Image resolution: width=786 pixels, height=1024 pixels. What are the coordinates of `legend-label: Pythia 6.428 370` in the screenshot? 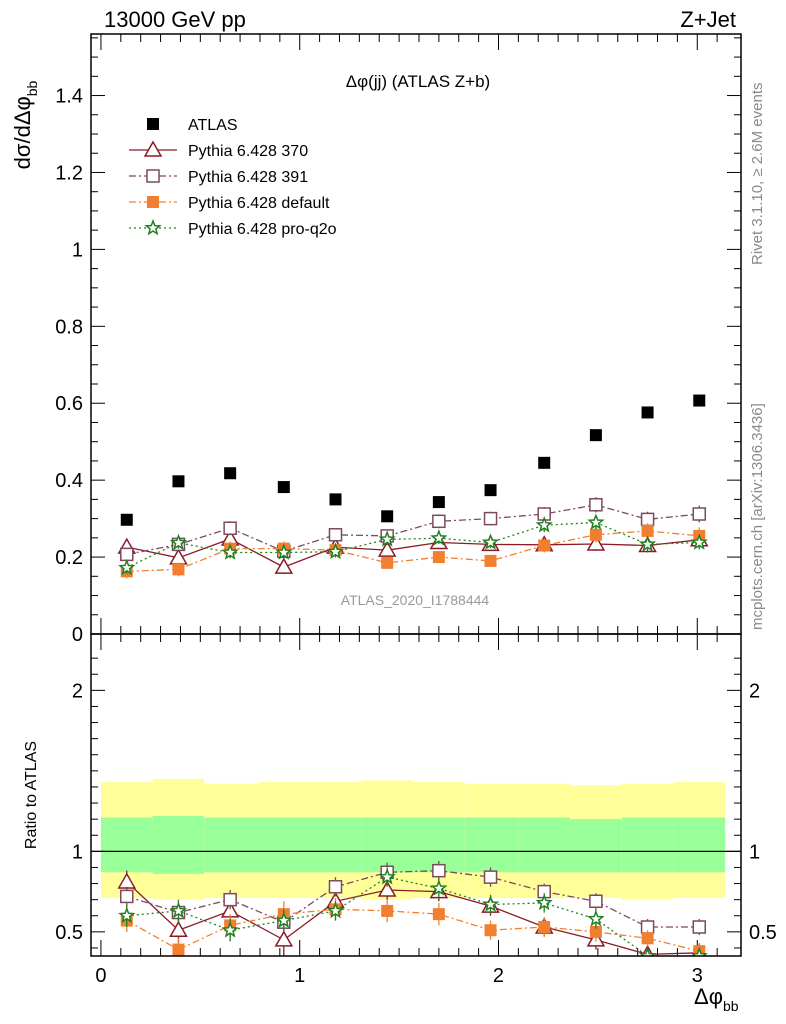 It's located at (248, 151).